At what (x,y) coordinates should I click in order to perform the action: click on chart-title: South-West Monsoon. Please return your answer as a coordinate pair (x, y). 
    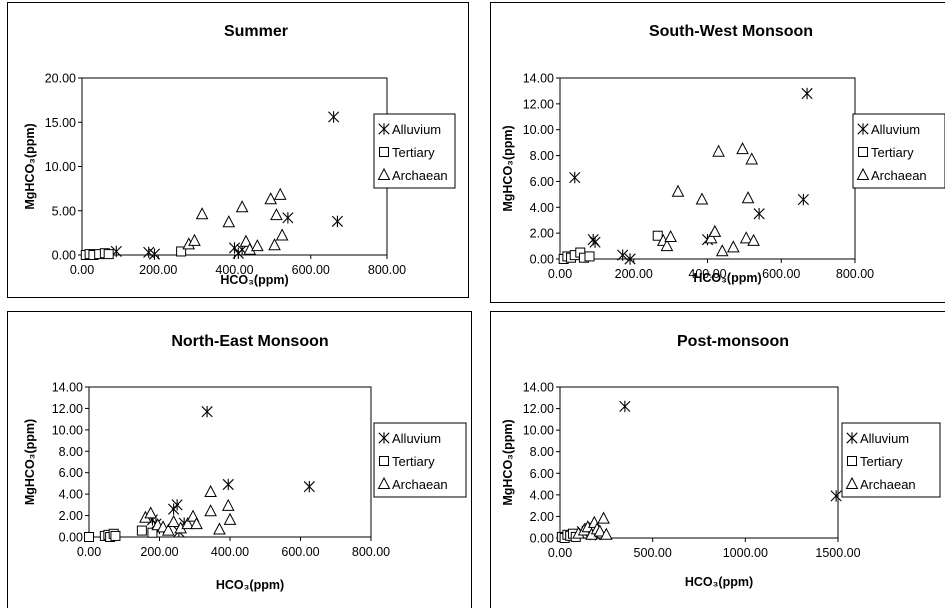
    Looking at the image, I should click on (731, 31).